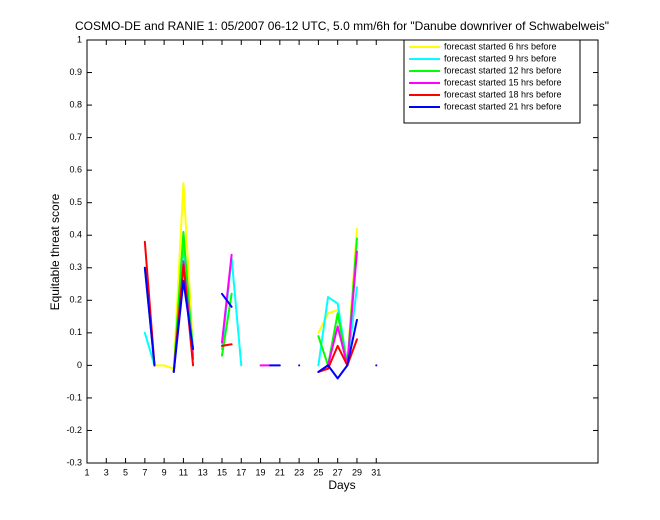  Describe the element at coordinates (75, 202) in the screenshot. I see `y-tick-label: 0.5` at that location.